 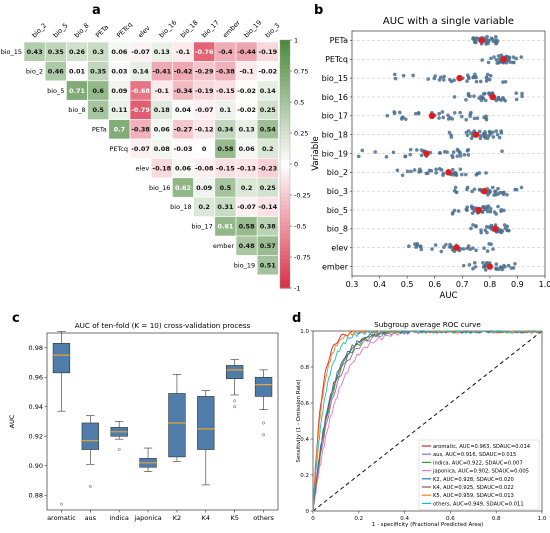 I want to click on legend-label: aus, AUC=0.916, SDAUC=0.015, so click(x=474, y=455).